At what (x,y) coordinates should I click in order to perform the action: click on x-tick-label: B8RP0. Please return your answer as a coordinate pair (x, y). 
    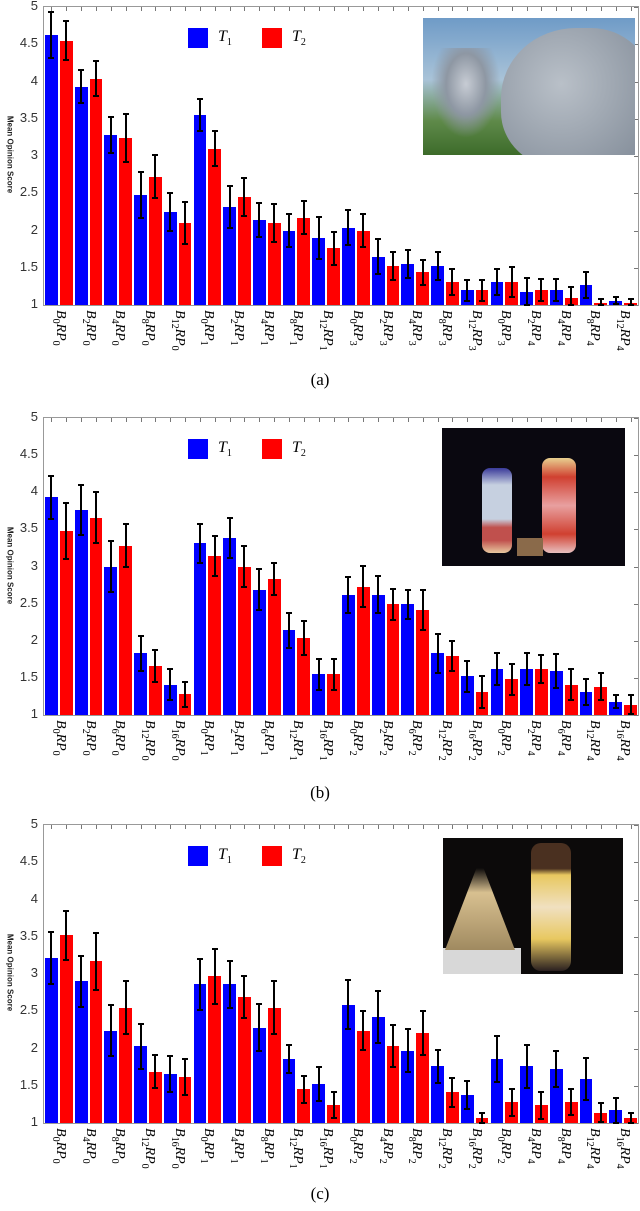
    Looking at the image, I should click on (118, 1146).